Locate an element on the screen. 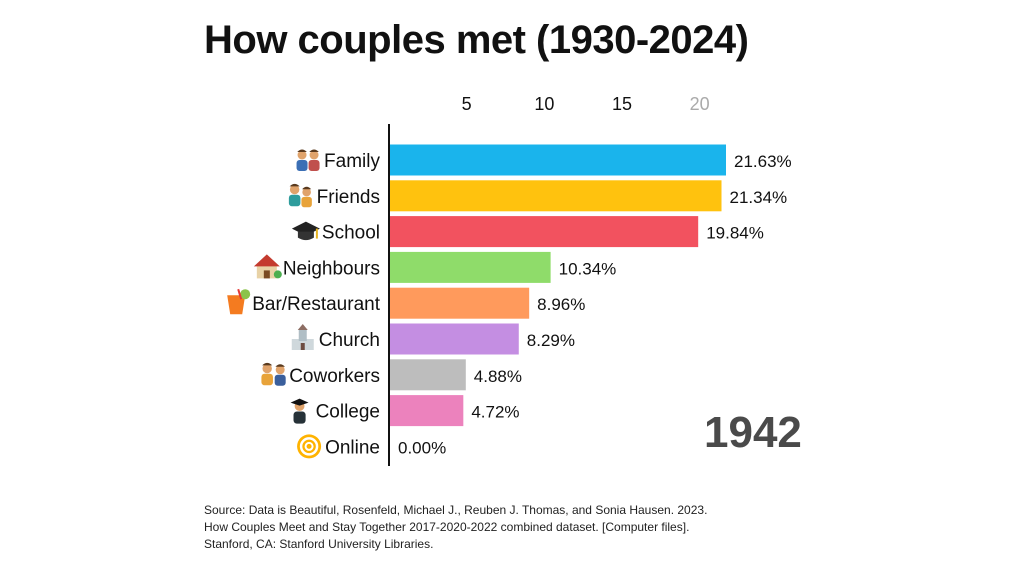 The width and height of the screenshot is (1024, 564). category-label: College is located at coordinates (348, 412).